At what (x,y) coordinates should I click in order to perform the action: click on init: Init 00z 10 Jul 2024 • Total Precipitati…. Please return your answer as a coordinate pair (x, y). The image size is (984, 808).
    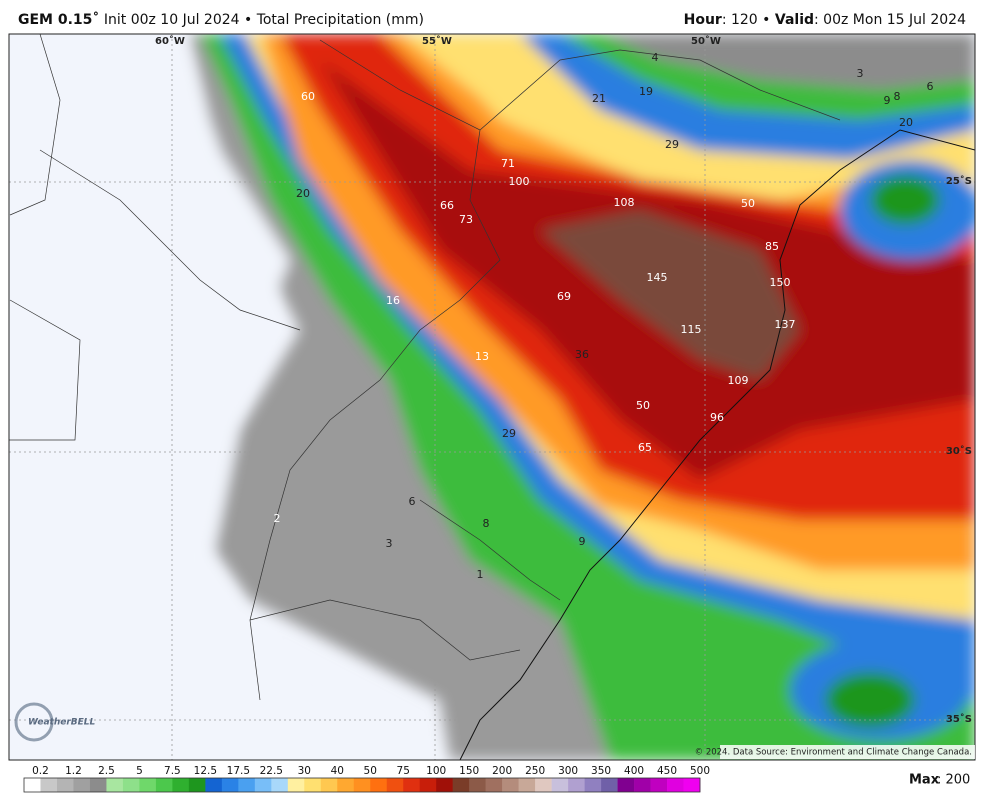
    Looking at the image, I should click on (261, 20).